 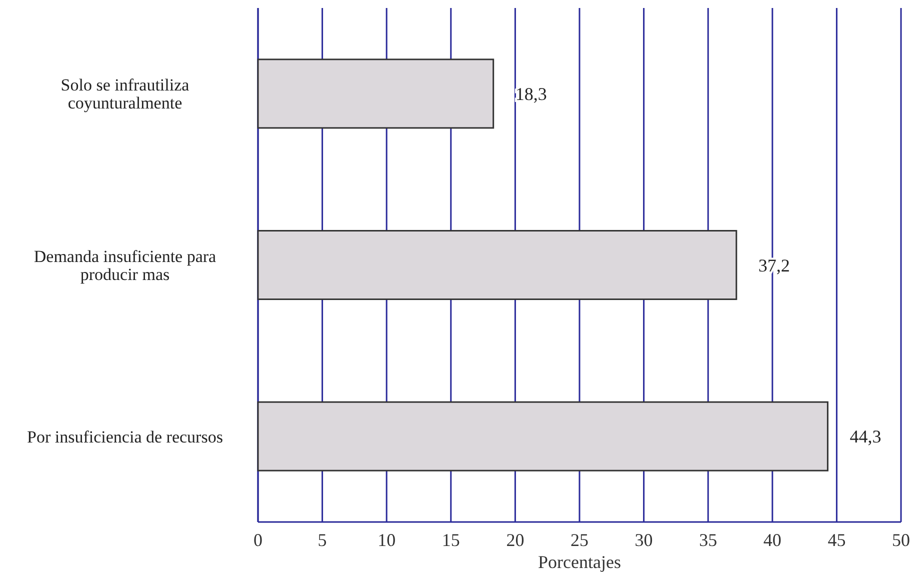 What do you see at coordinates (531, 94) in the screenshot?
I see `data-label: 18,3` at bounding box center [531, 94].